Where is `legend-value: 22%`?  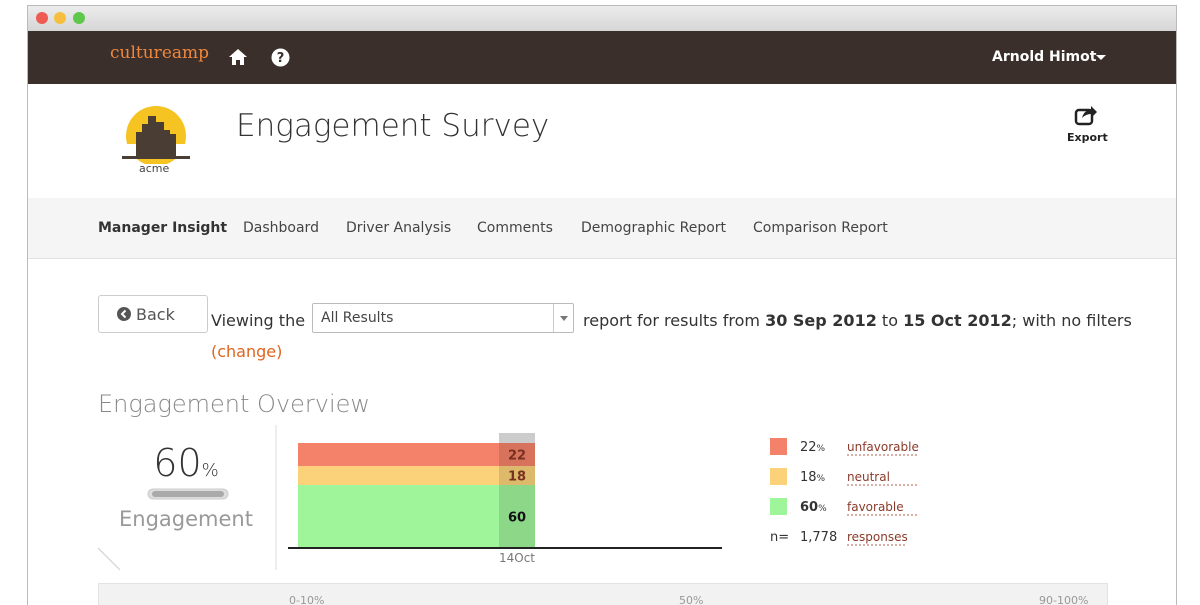
legend-value: 22% is located at coordinates (813, 447).